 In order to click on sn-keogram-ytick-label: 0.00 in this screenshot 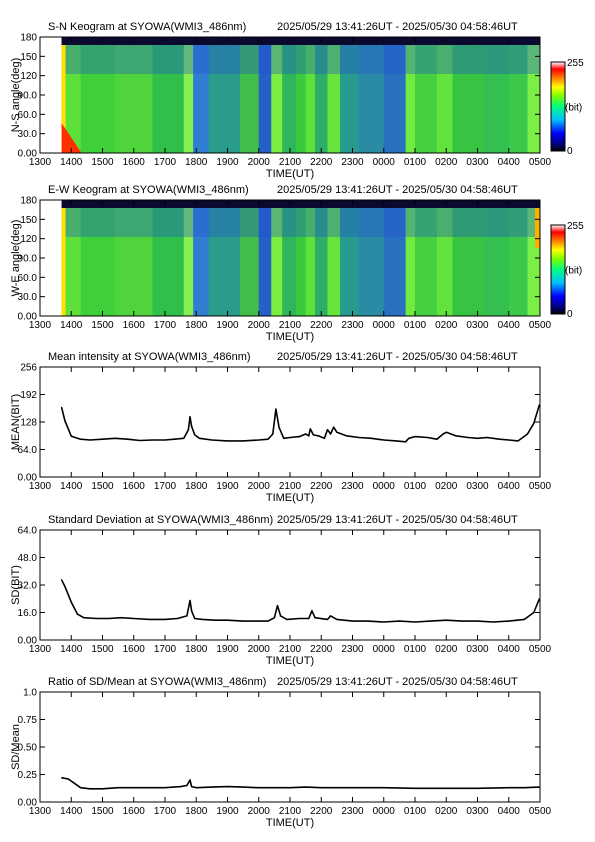, I will do `click(28, 154)`.